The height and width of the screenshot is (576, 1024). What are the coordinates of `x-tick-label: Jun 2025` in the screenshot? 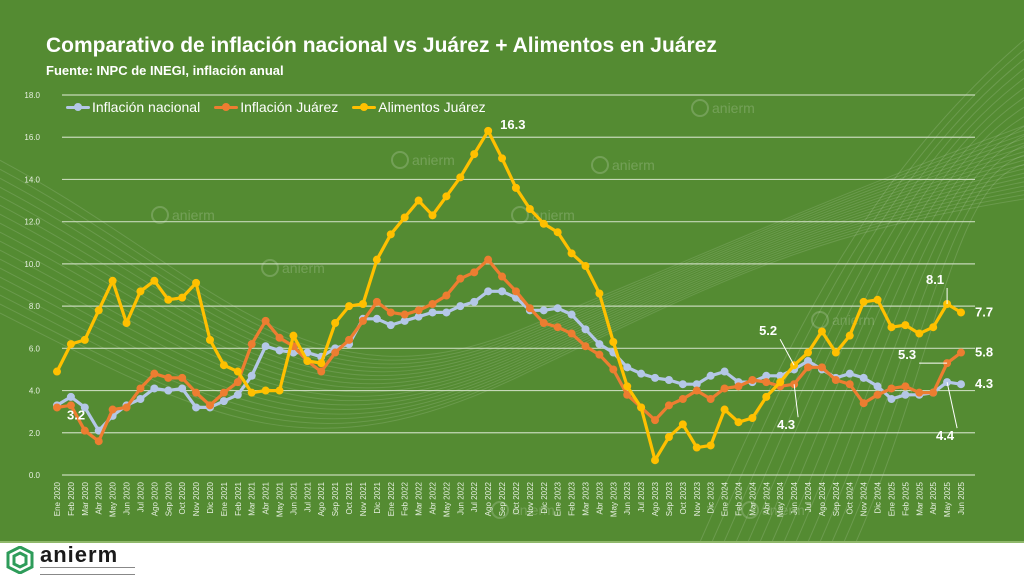 It's located at (961, 497).